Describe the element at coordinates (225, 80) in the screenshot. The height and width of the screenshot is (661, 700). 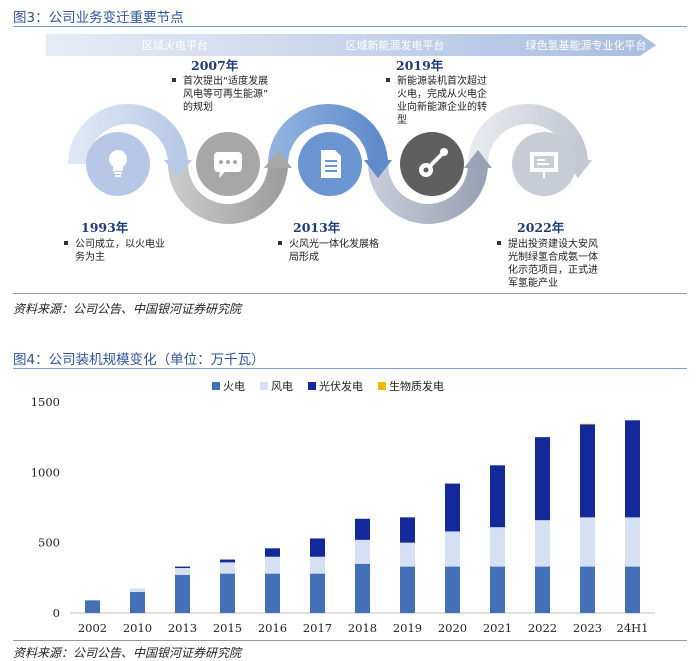
I see `milestone-text-line: 首次提出“适度发展` at that location.